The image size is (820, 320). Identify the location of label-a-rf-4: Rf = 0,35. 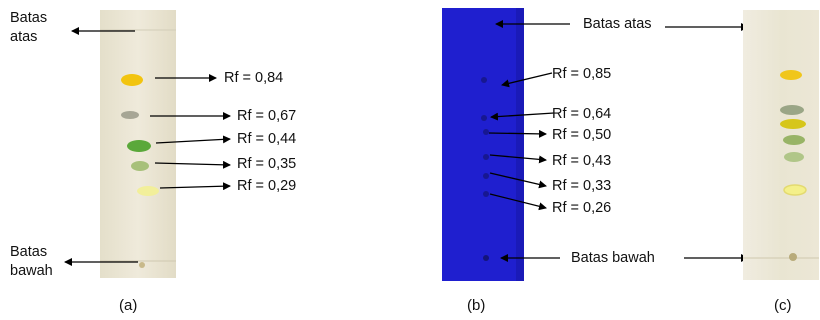
(267, 164).